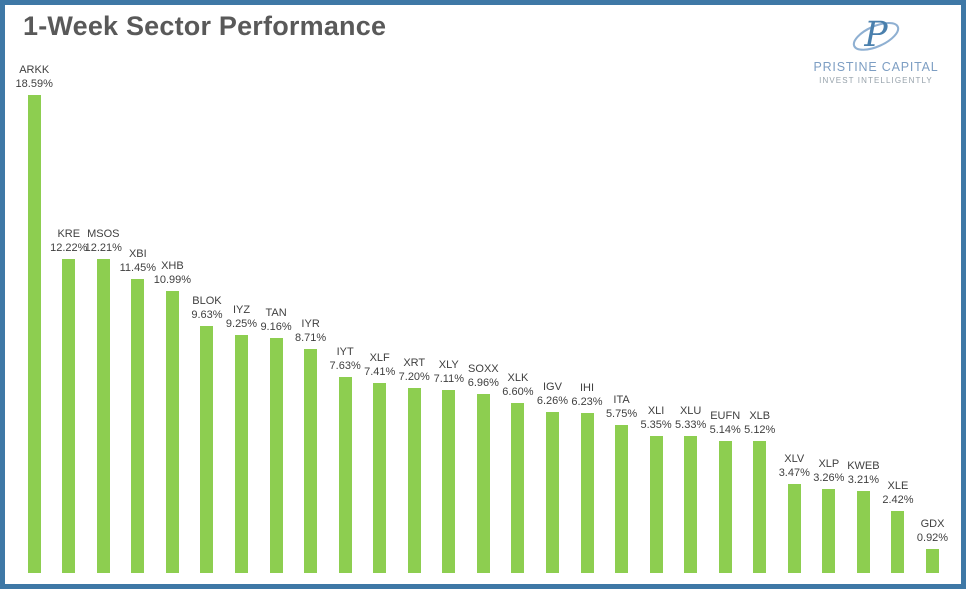 Image resolution: width=966 pixels, height=589 pixels. I want to click on bar-value-label: 7.63%, so click(345, 365).